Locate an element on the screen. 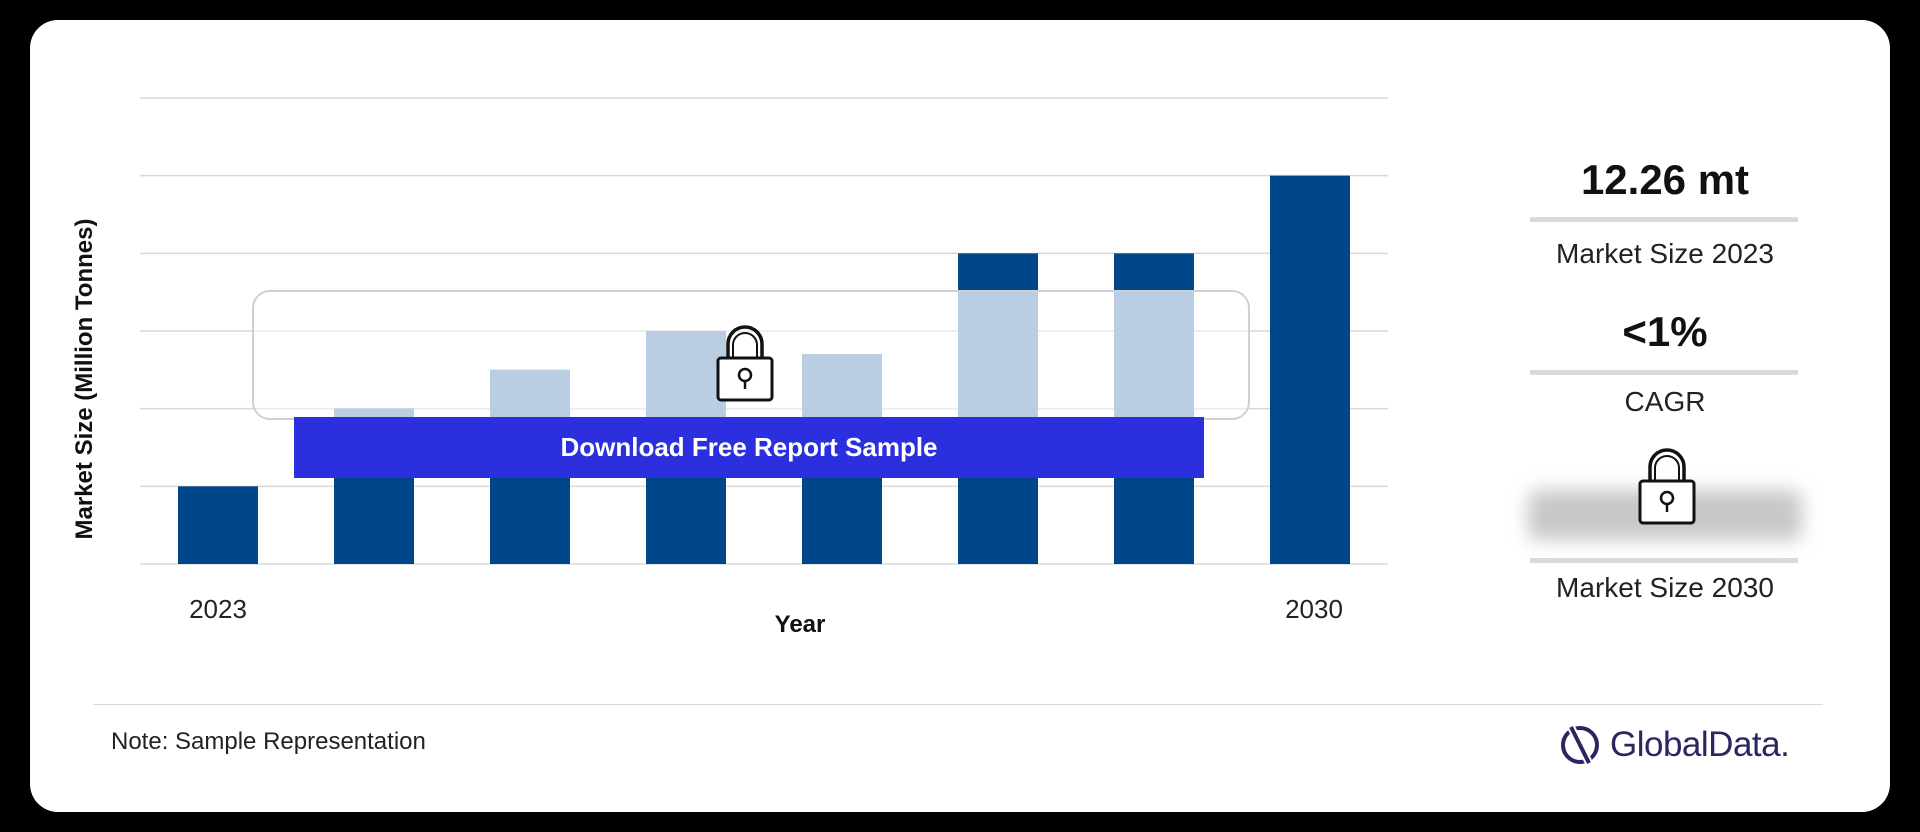  kpi-market-size-2030-label: Market Size 2030 is located at coordinates (1665, 587).